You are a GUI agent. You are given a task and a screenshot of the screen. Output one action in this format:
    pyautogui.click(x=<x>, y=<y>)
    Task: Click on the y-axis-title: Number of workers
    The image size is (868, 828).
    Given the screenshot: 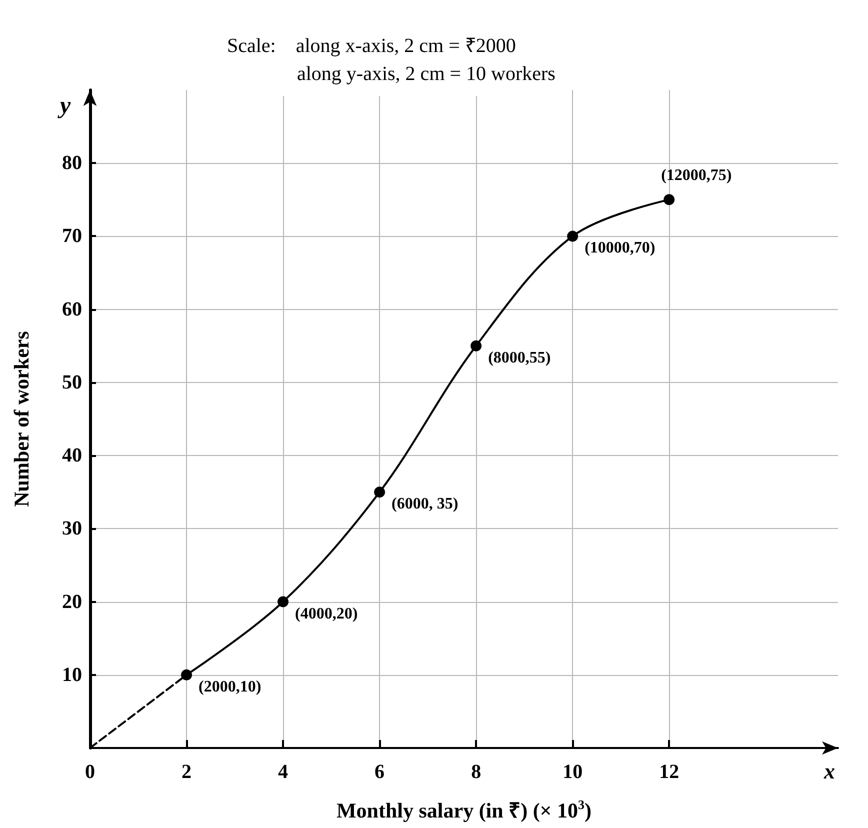 What is the action you would take?
    pyautogui.click(x=22, y=419)
    